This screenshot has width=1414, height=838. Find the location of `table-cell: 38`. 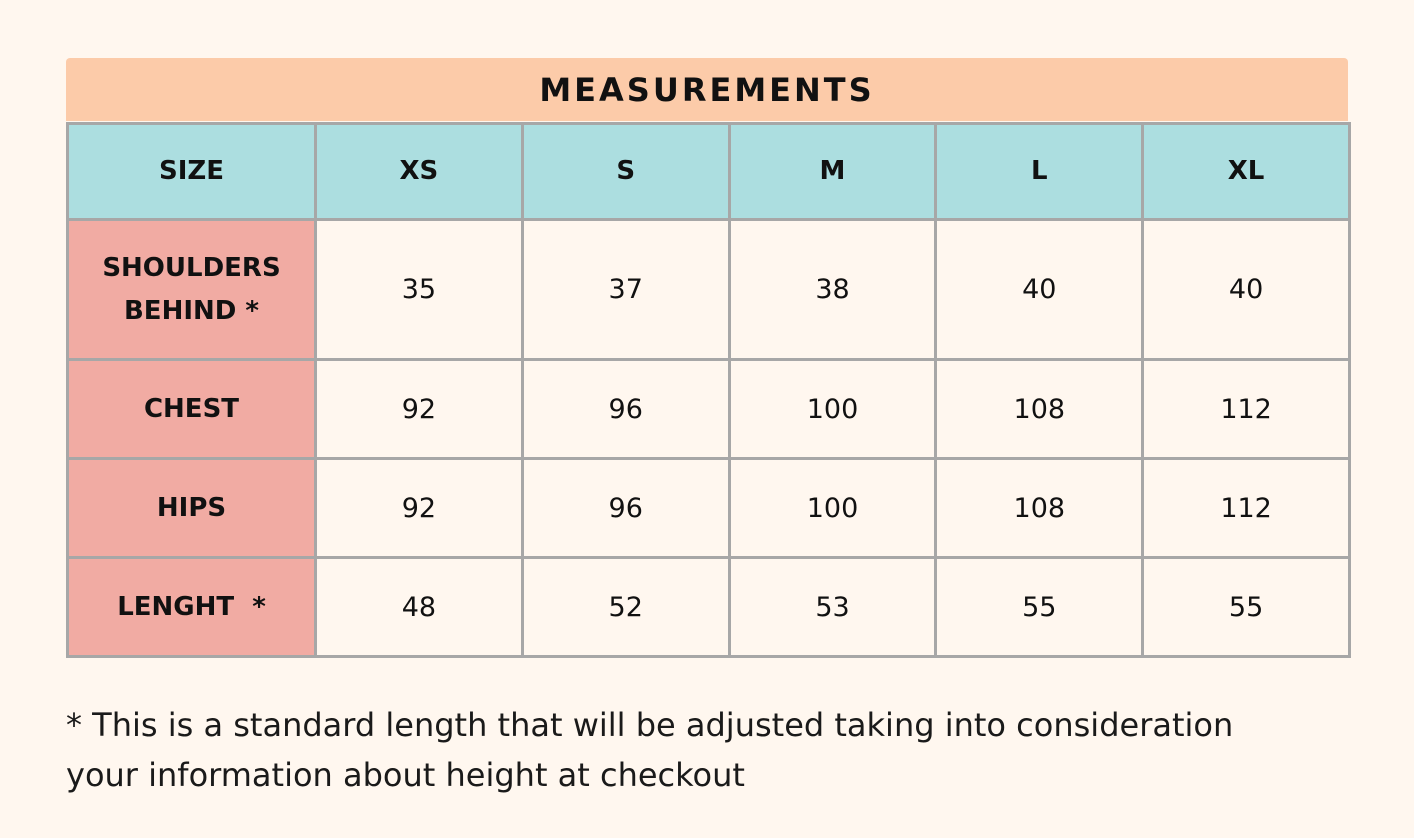

table-cell: 38 is located at coordinates (832, 289).